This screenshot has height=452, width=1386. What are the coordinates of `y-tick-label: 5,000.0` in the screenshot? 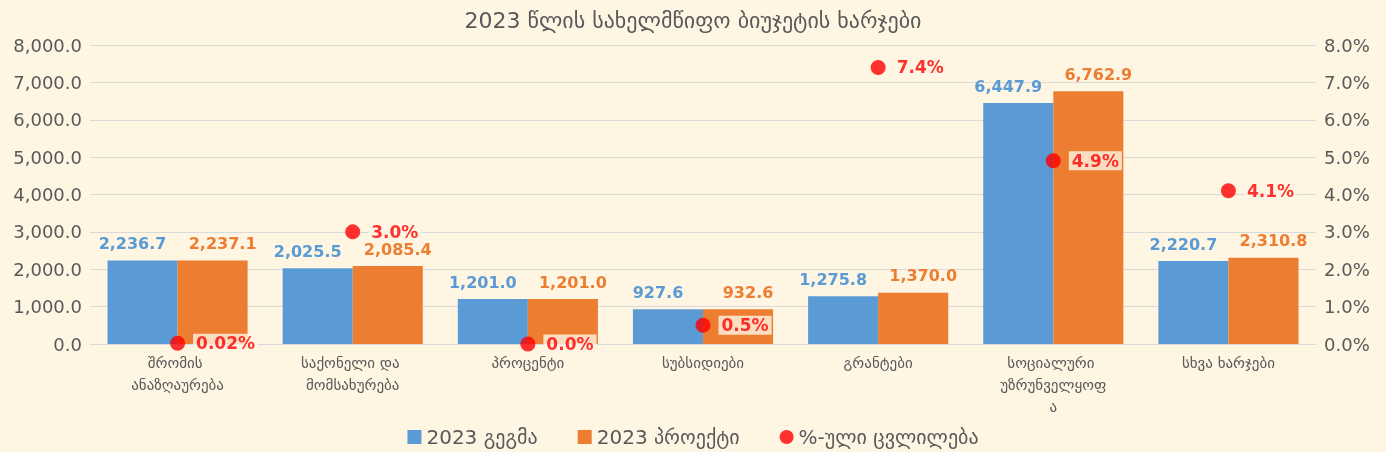 It's located at (47, 157).